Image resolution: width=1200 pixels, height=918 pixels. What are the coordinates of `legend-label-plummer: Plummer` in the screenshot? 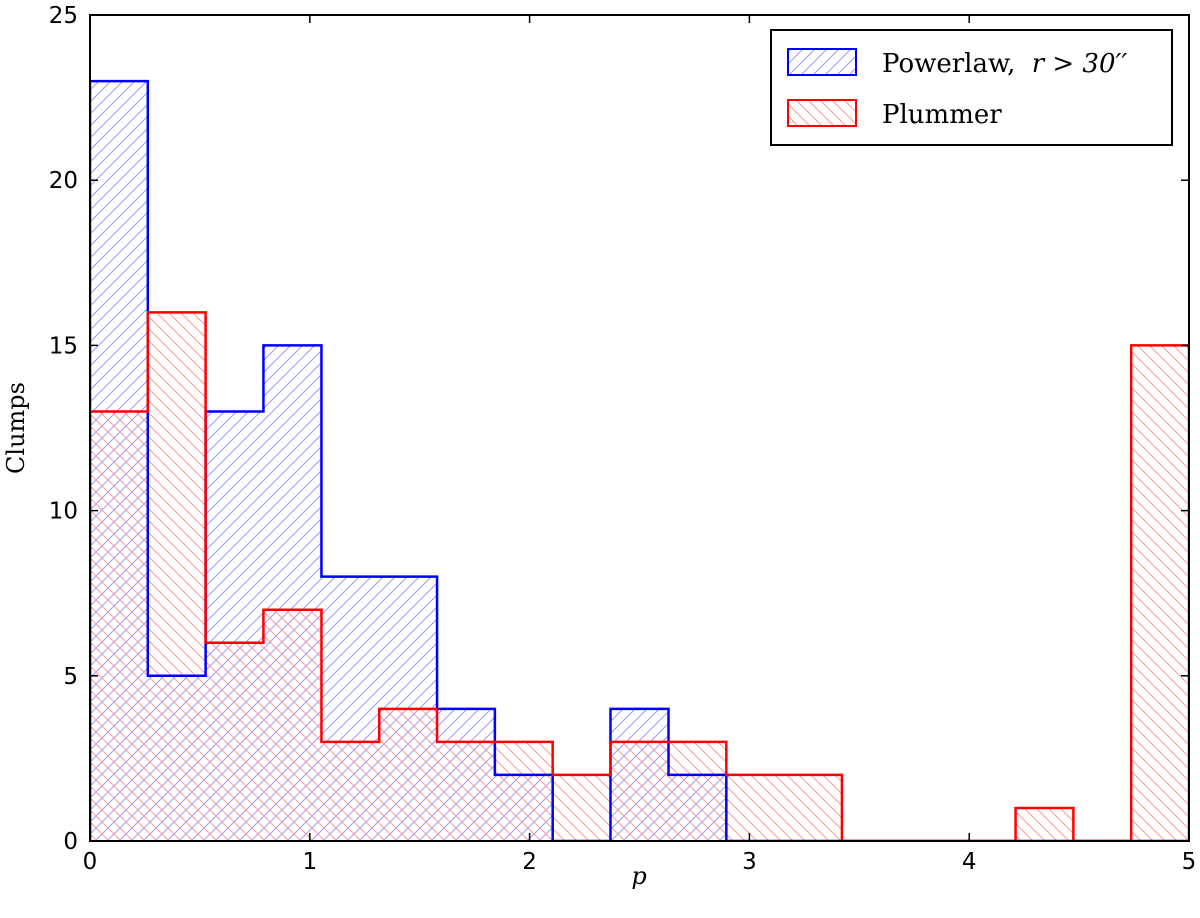 It's located at (942, 115).